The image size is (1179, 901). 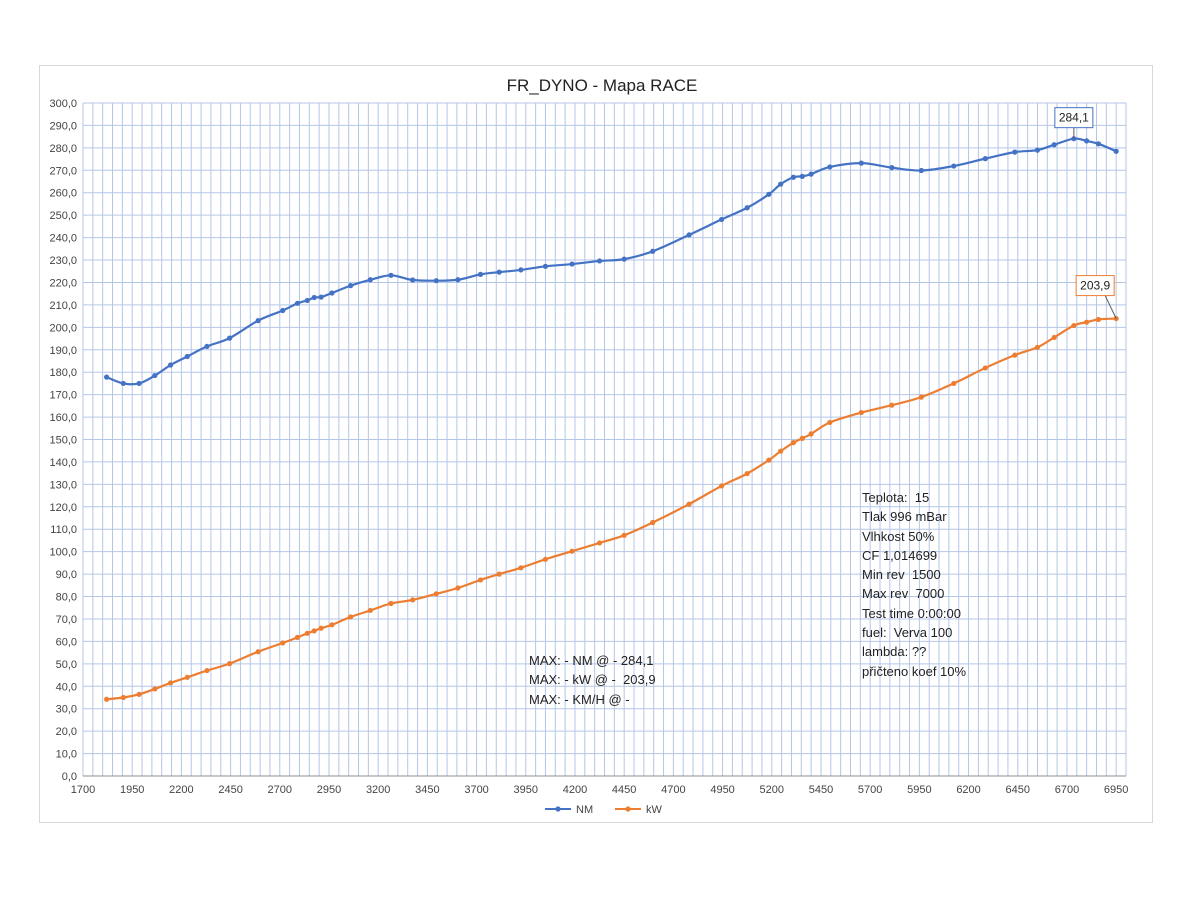 I want to click on y-tick-label: 280,0, so click(x=63, y=149).